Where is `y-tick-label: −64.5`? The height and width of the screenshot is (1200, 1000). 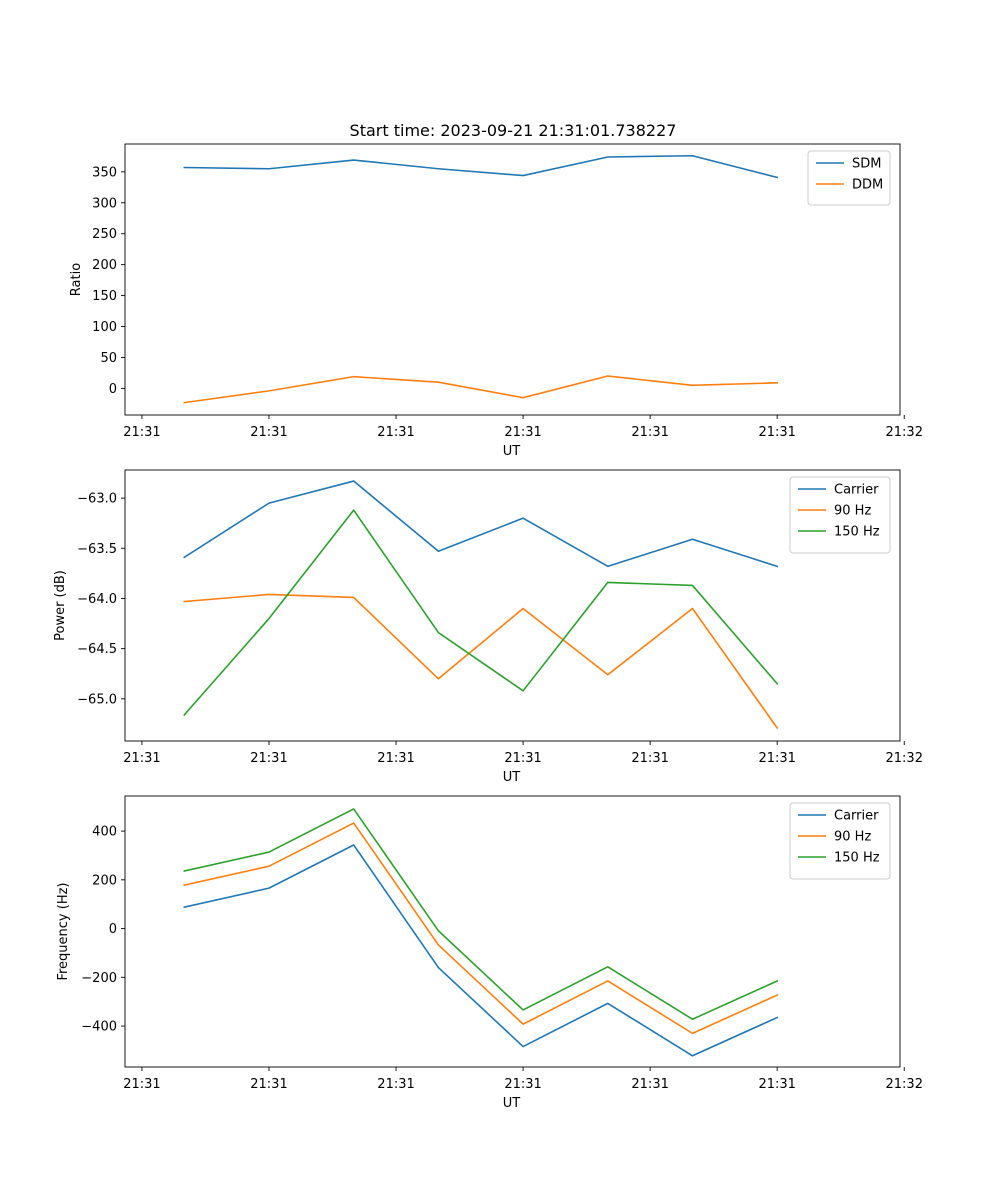
y-tick-label: −64.5 is located at coordinates (97, 649).